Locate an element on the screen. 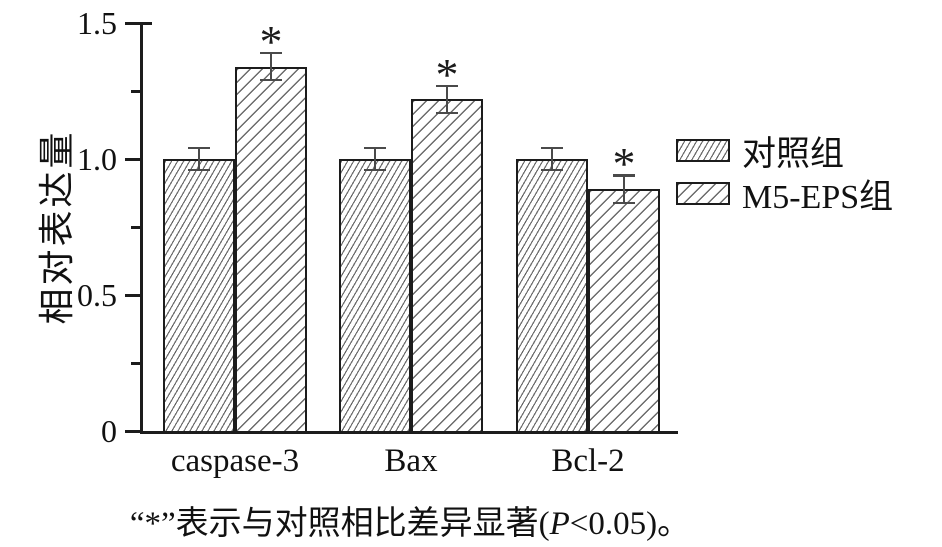 The height and width of the screenshot is (547, 942). figure-caption: “*”表示与对照相比差异显著(P<0.05)。 is located at coordinates (410, 520).